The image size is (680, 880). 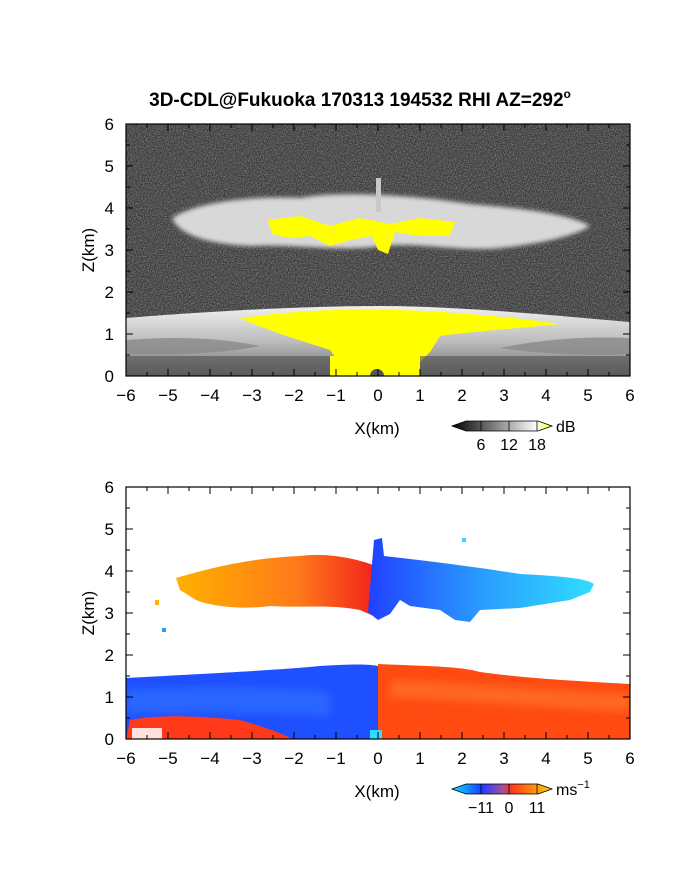 What do you see at coordinates (277, 586) in the screenshot?
I see `cloud-layer-toward` at bounding box center [277, 586].